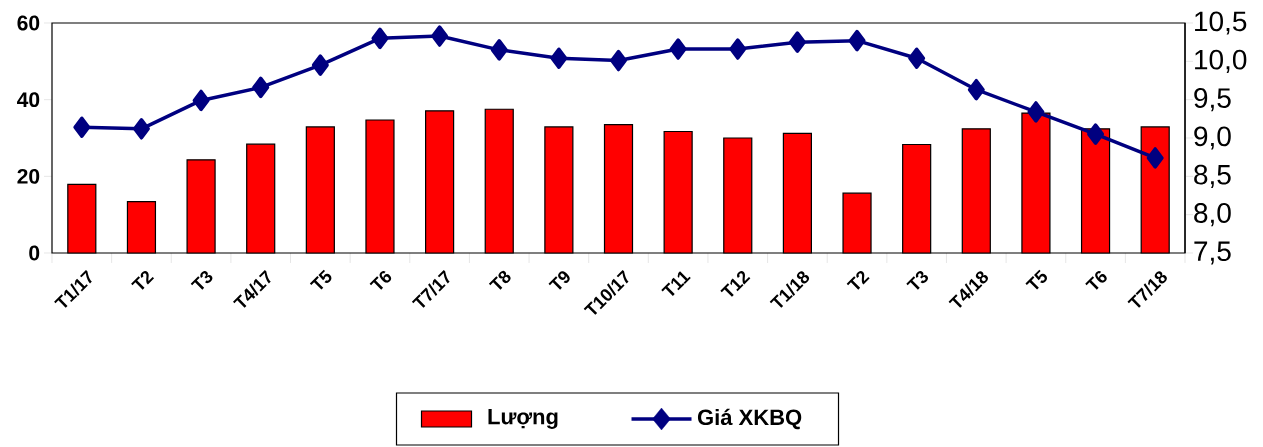  I want to click on legend-label: Giá XKBQ, so click(749, 419).